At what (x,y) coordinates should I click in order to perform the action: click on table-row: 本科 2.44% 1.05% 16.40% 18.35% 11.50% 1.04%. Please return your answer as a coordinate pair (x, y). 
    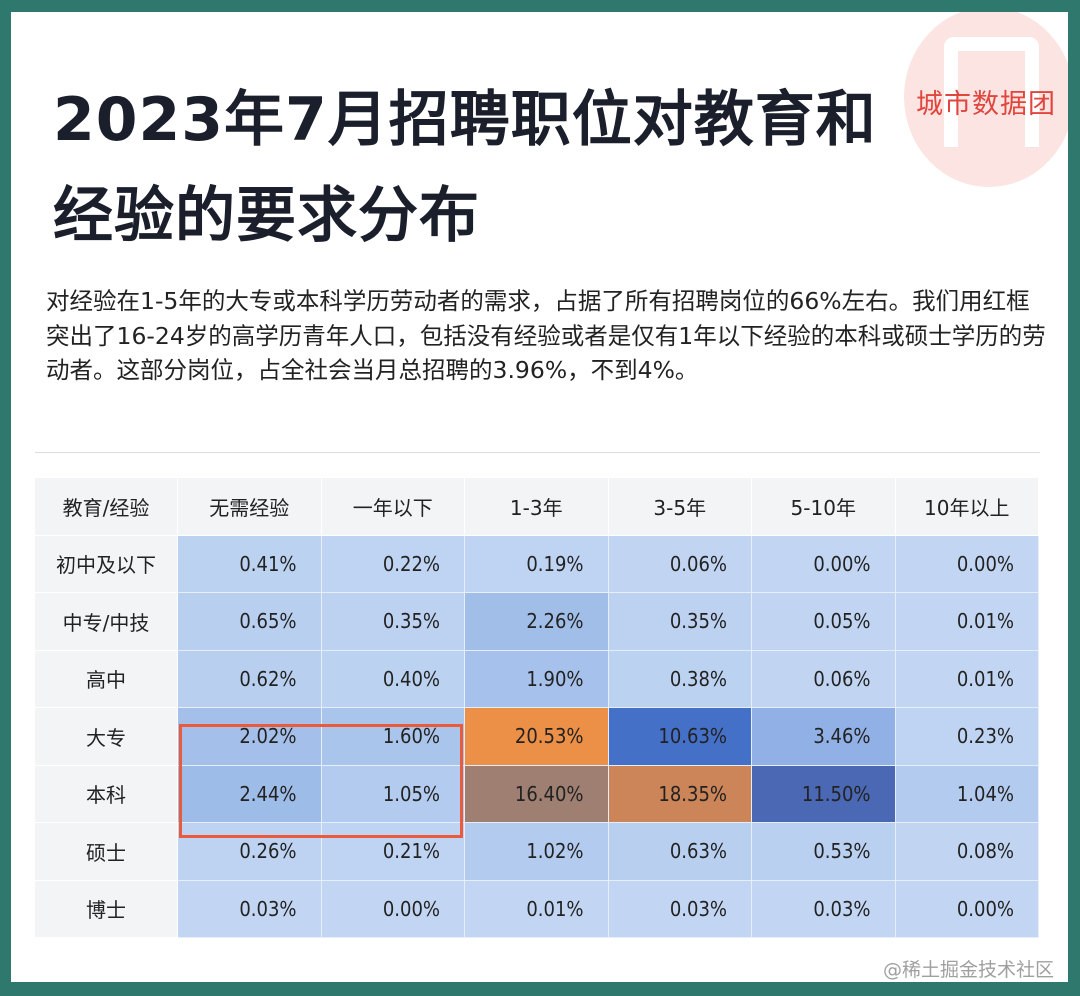
    Looking at the image, I should click on (537, 794).